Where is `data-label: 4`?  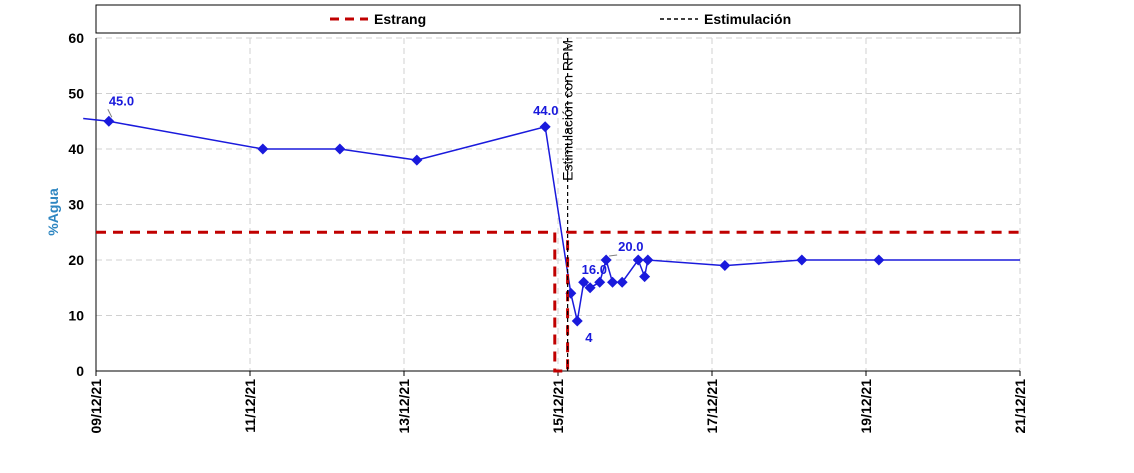 data-label: 4 is located at coordinates (589, 337).